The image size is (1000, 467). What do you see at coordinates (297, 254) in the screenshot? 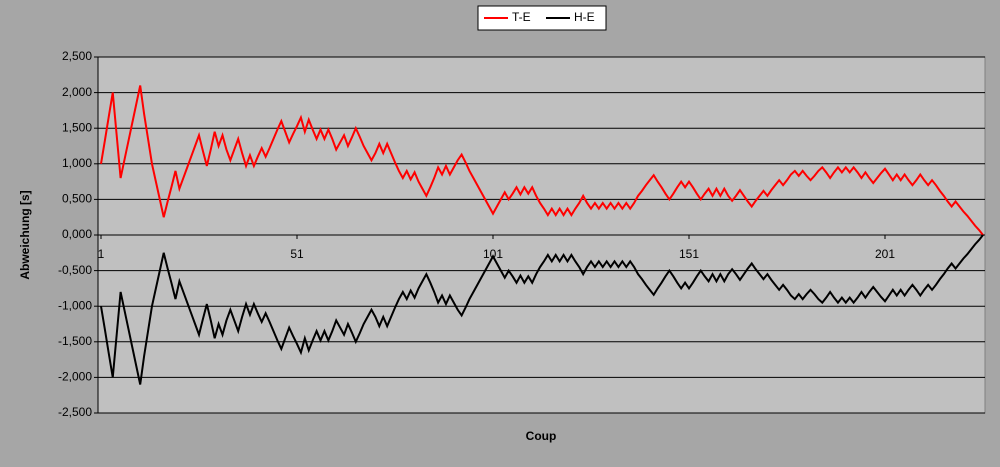
I see `x-tick-label: 51` at bounding box center [297, 254].